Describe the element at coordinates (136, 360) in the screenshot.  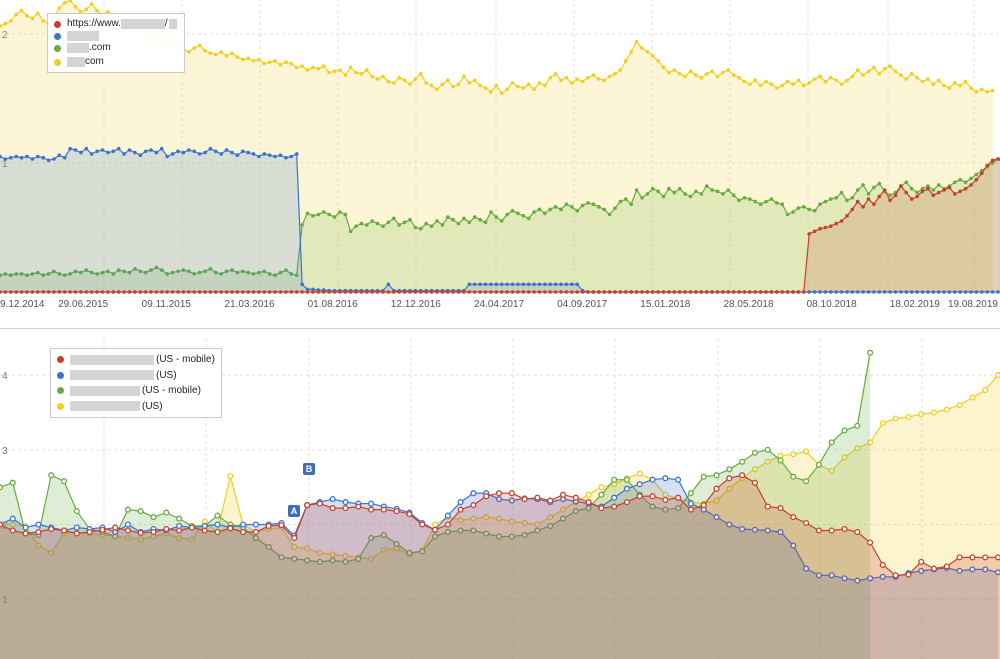
I see `bottom-legend-item-red: (US - mobile)` at that location.